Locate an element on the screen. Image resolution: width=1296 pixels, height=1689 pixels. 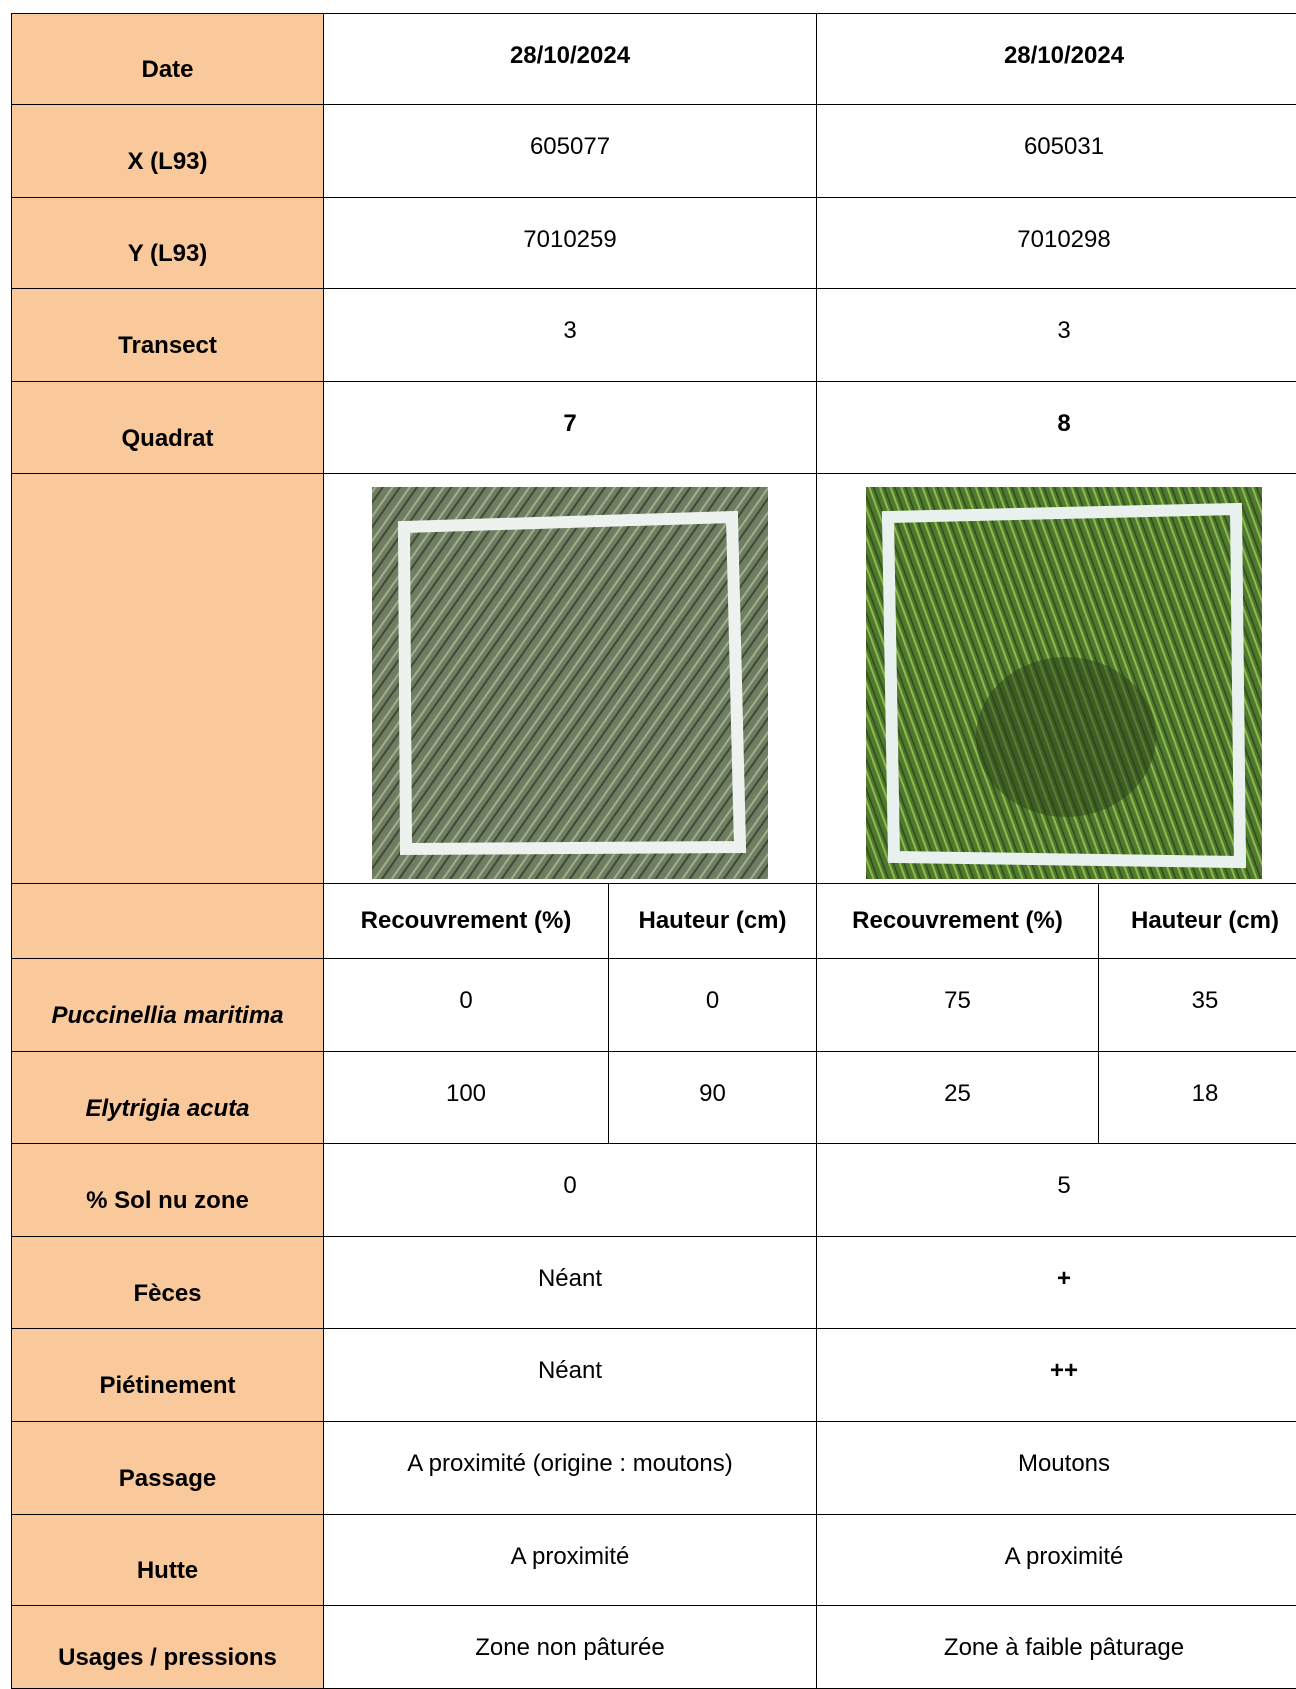
row-label: Transect is located at coordinates (168, 335).